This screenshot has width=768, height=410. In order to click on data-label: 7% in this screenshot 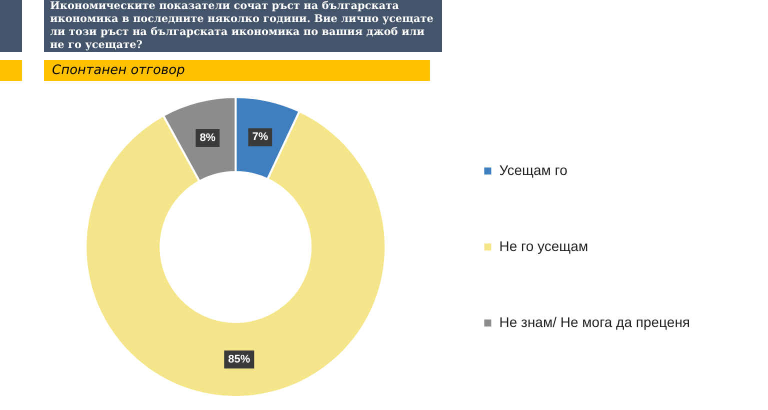, I will do `click(260, 137)`.